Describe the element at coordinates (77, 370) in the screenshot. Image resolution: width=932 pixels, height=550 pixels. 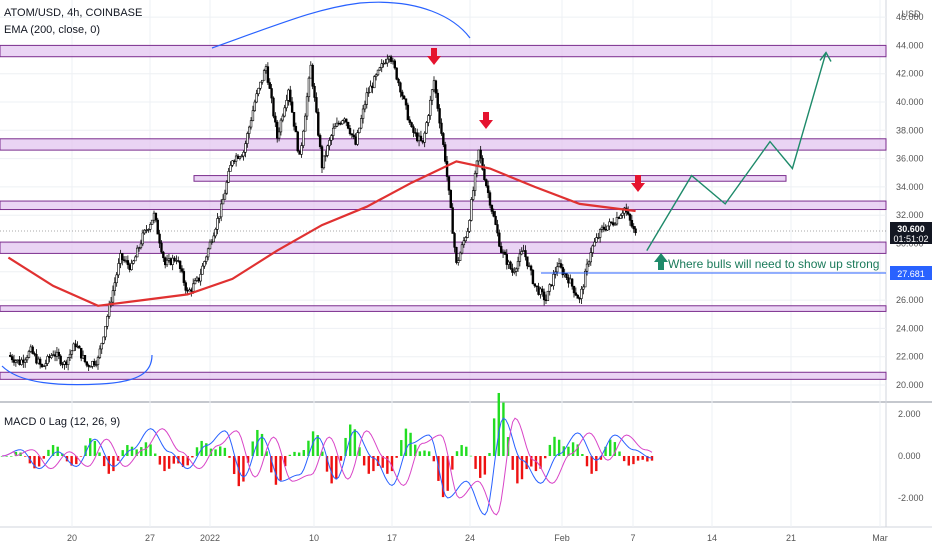
I see `bottom-arc-drawing` at that location.